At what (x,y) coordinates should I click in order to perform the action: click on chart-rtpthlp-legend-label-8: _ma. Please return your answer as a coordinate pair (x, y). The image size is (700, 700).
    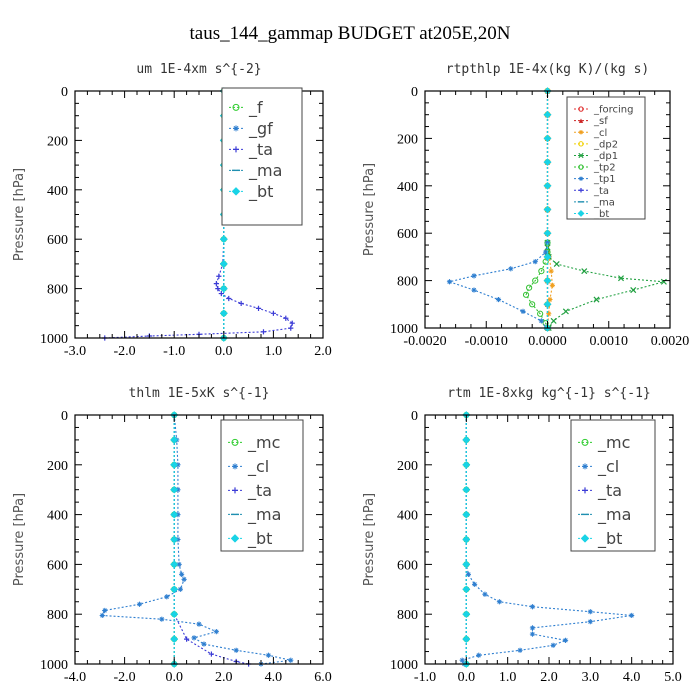
    Looking at the image, I should click on (604, 202).